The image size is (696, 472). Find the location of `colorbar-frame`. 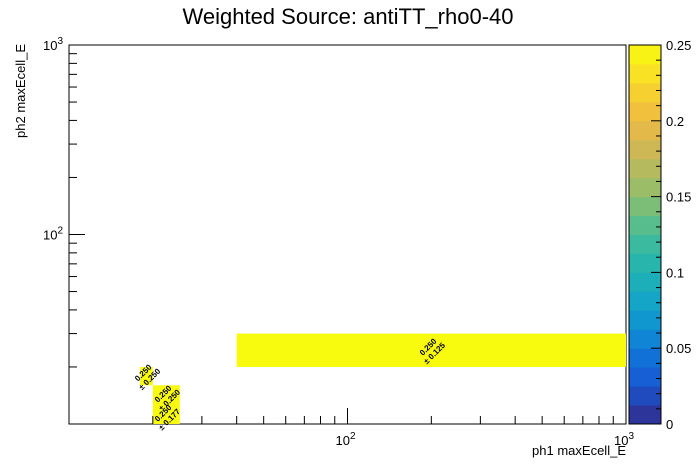

colorbar-frame is located at coordinates (645, 234).